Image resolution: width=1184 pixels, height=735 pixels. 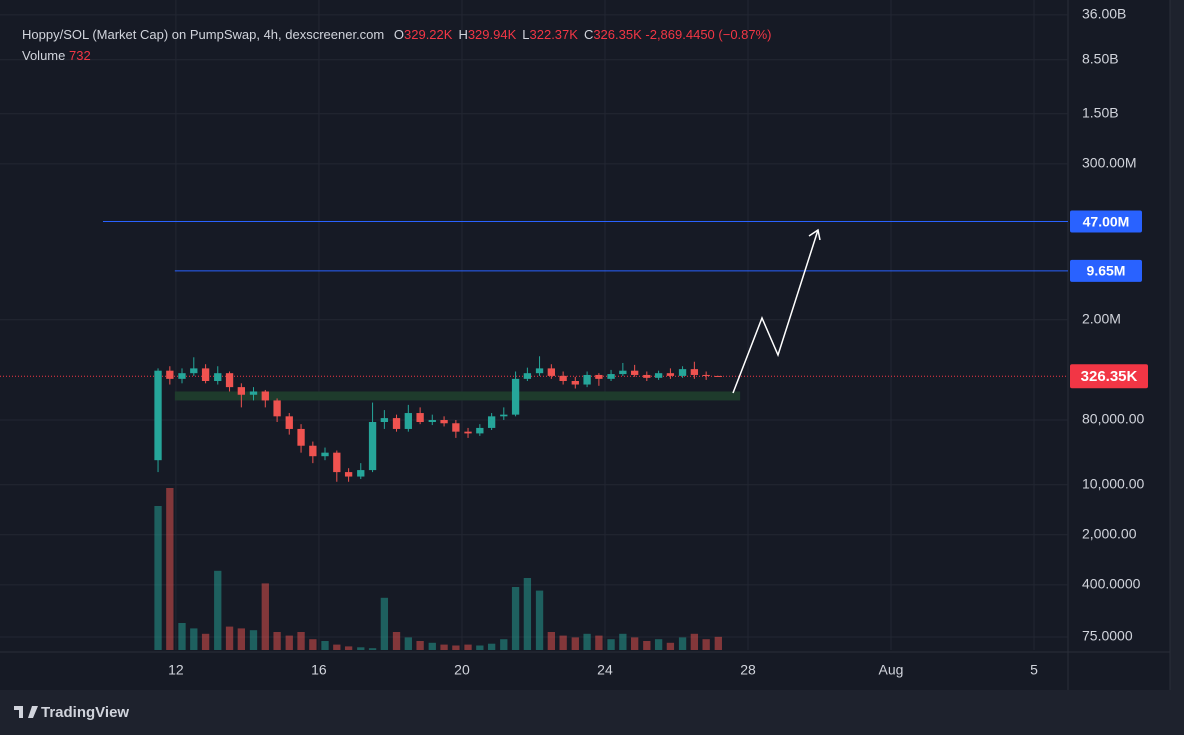 What do you see at coordinates (526, 34) in the screenshot?
I see `ohlc-key: L` at bounding box center [526, 34].